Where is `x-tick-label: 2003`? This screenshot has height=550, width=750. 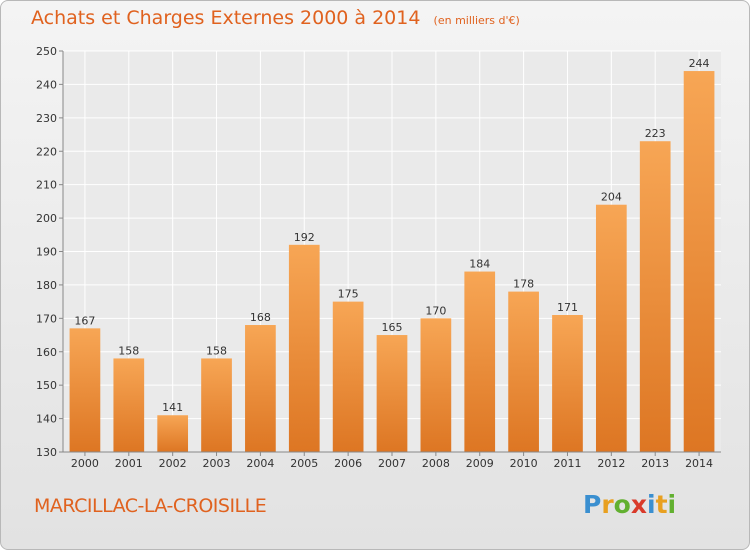
x-tick-label: 2003 is located at coordinates (217, 463).